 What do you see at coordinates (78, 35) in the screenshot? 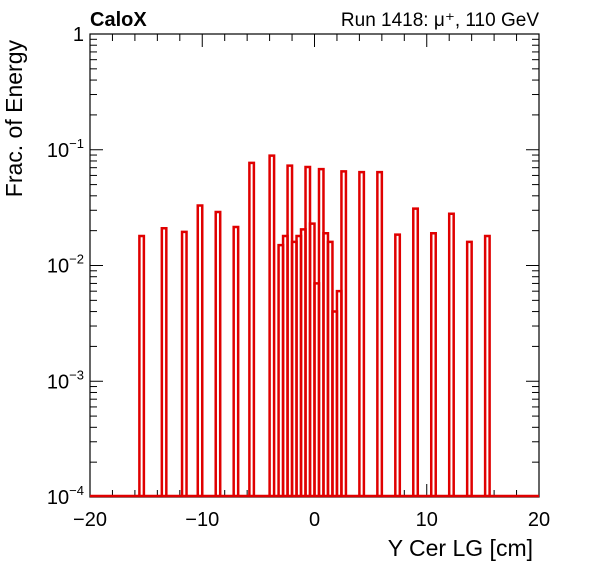
I see `y-tick-label: 1` at bounding box center [78, 35].